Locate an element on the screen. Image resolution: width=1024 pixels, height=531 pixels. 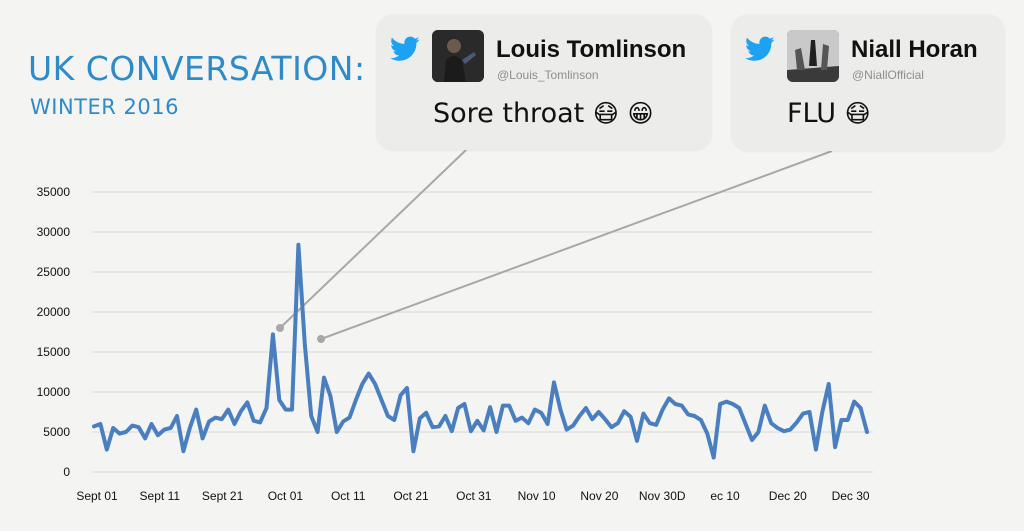
tweet-message: Sore throat 😷 😁 is located at coordinates (543, 113).